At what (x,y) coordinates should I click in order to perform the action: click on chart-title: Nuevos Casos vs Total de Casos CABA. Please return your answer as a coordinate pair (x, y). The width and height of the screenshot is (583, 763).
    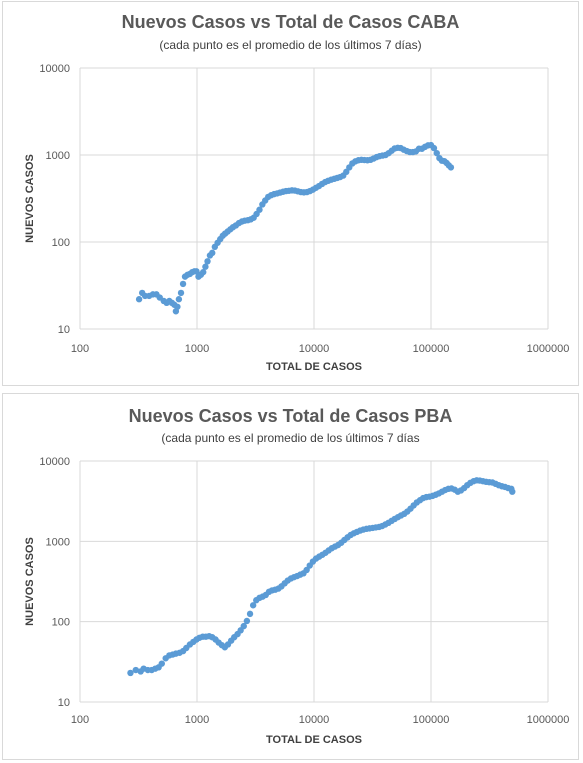
    Looking at the image, I should click on (290, 22).